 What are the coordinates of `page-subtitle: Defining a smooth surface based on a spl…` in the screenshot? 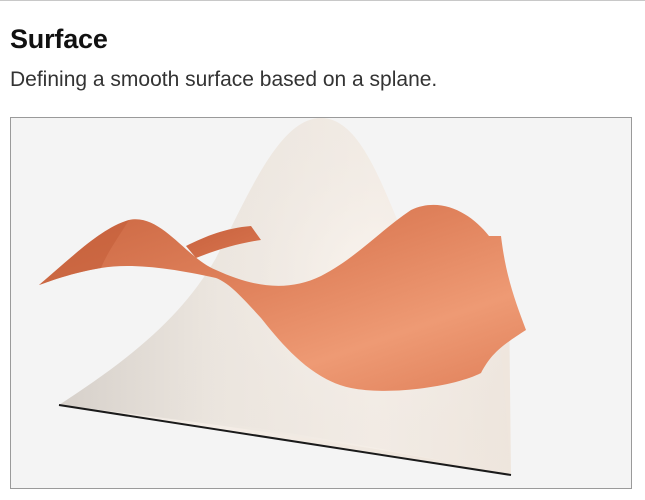 It's located at (224, 79).